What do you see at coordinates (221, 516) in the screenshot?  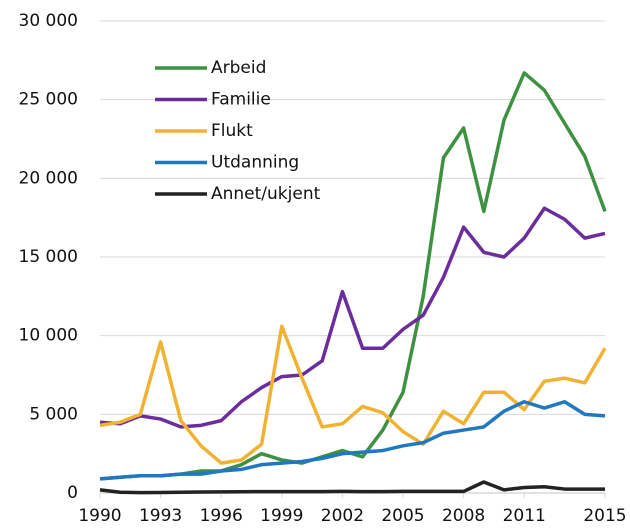 I see `x-tick-label: 1996` at bounding box center [221, 516].